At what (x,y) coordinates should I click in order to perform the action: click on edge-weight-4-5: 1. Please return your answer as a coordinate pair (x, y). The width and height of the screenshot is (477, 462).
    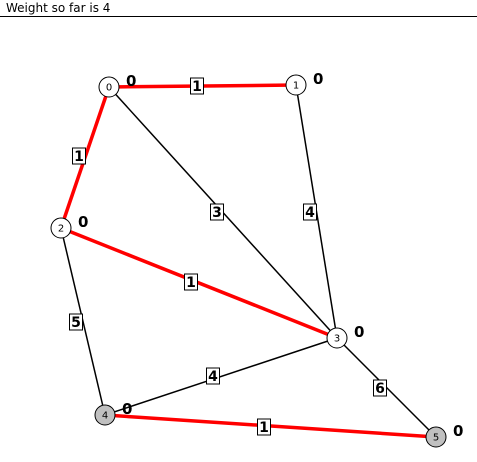
    Looking at the image, I should click on (264, 427).